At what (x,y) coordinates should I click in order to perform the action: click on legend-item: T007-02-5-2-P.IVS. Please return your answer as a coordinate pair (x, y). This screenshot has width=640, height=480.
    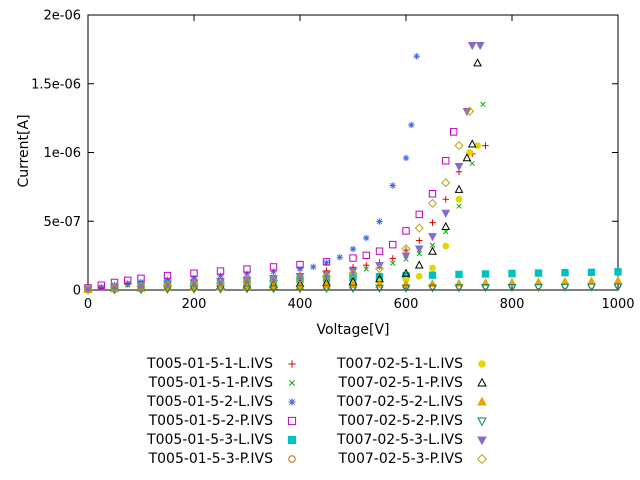
    Looking at the image, I should click on (415, 420).